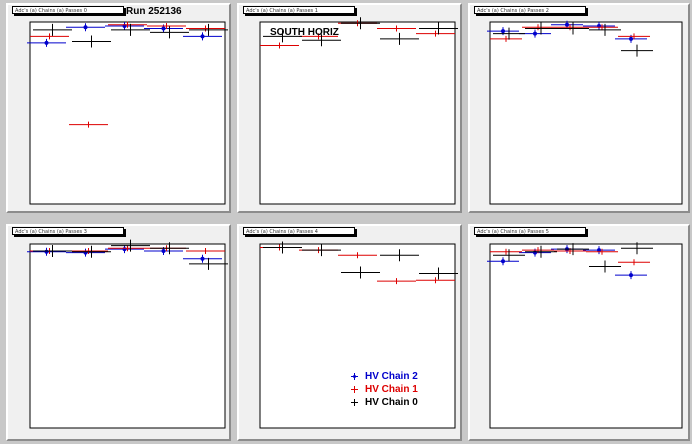 This screenshot has width=692, height=444. I want to click on panel-title: Adc's (a) Chains (a) Passes 5, so click(530, 231).